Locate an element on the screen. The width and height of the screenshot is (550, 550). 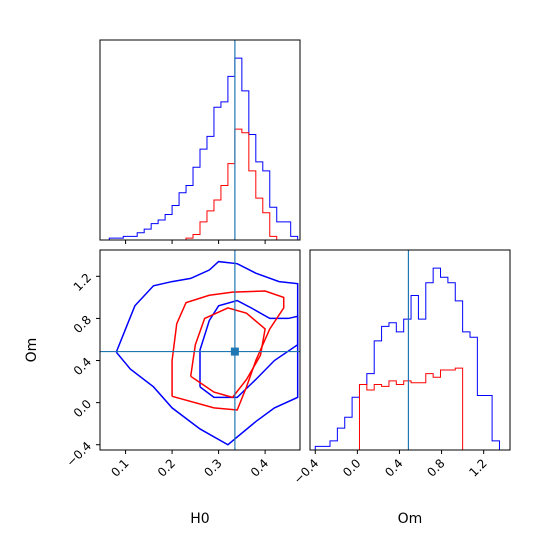
contour-frame is located at coordinates (200, 350).